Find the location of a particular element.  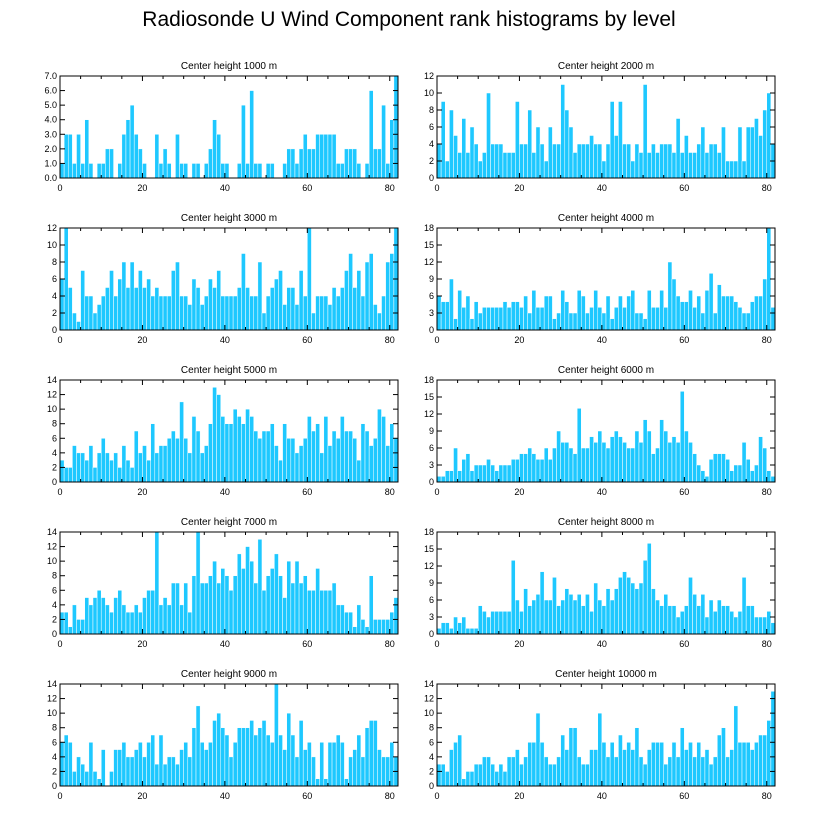

panel-2-xtick-label: 0 is located at coordinates (436, 188).